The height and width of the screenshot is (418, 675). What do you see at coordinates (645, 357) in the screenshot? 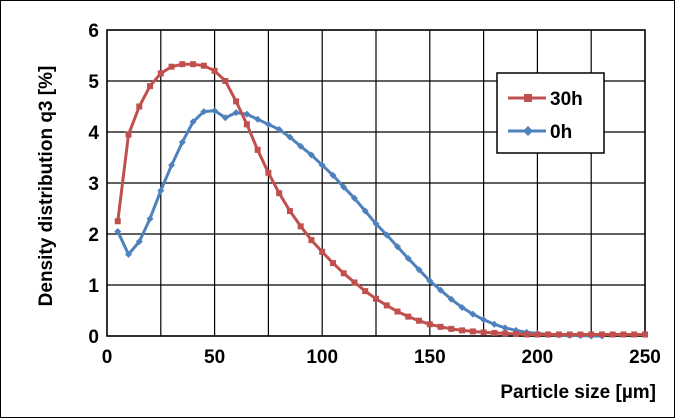
I see `x-tick-label: 250` at bounding box center [645, 357].